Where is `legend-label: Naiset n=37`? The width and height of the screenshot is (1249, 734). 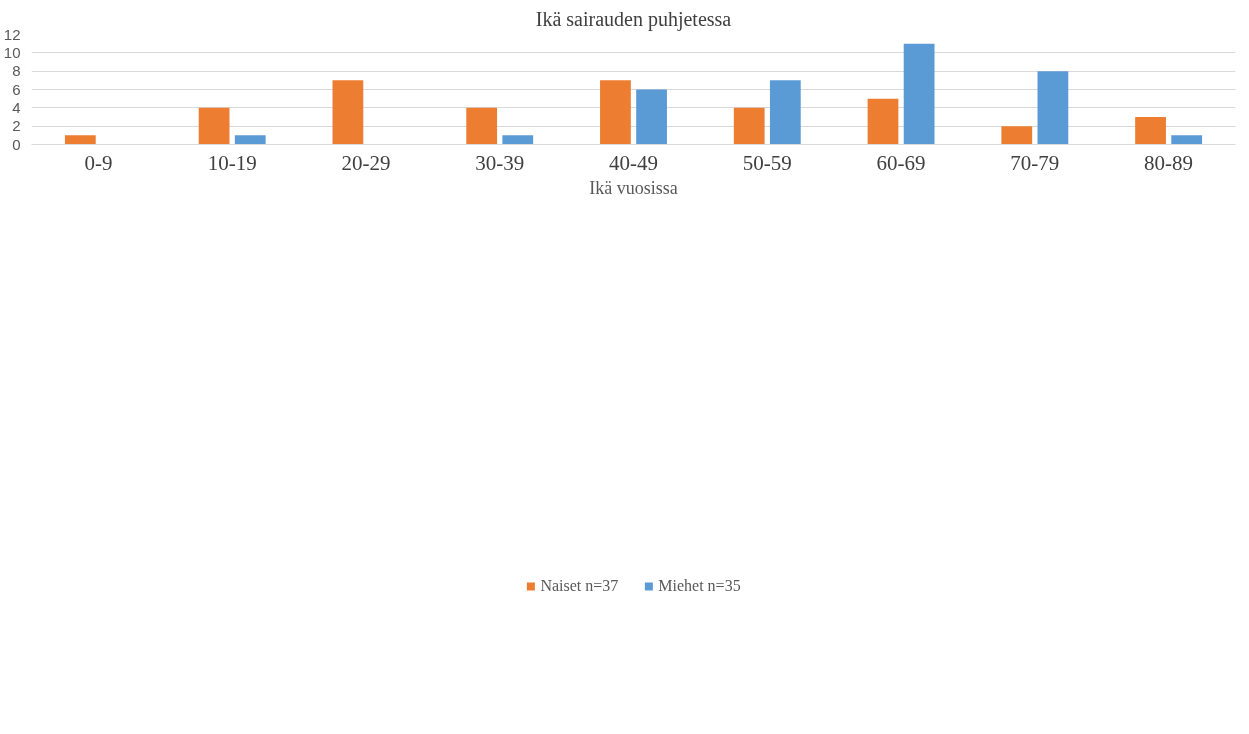
legend-label: Naiset n=37 is located at coordinates (579, 585).